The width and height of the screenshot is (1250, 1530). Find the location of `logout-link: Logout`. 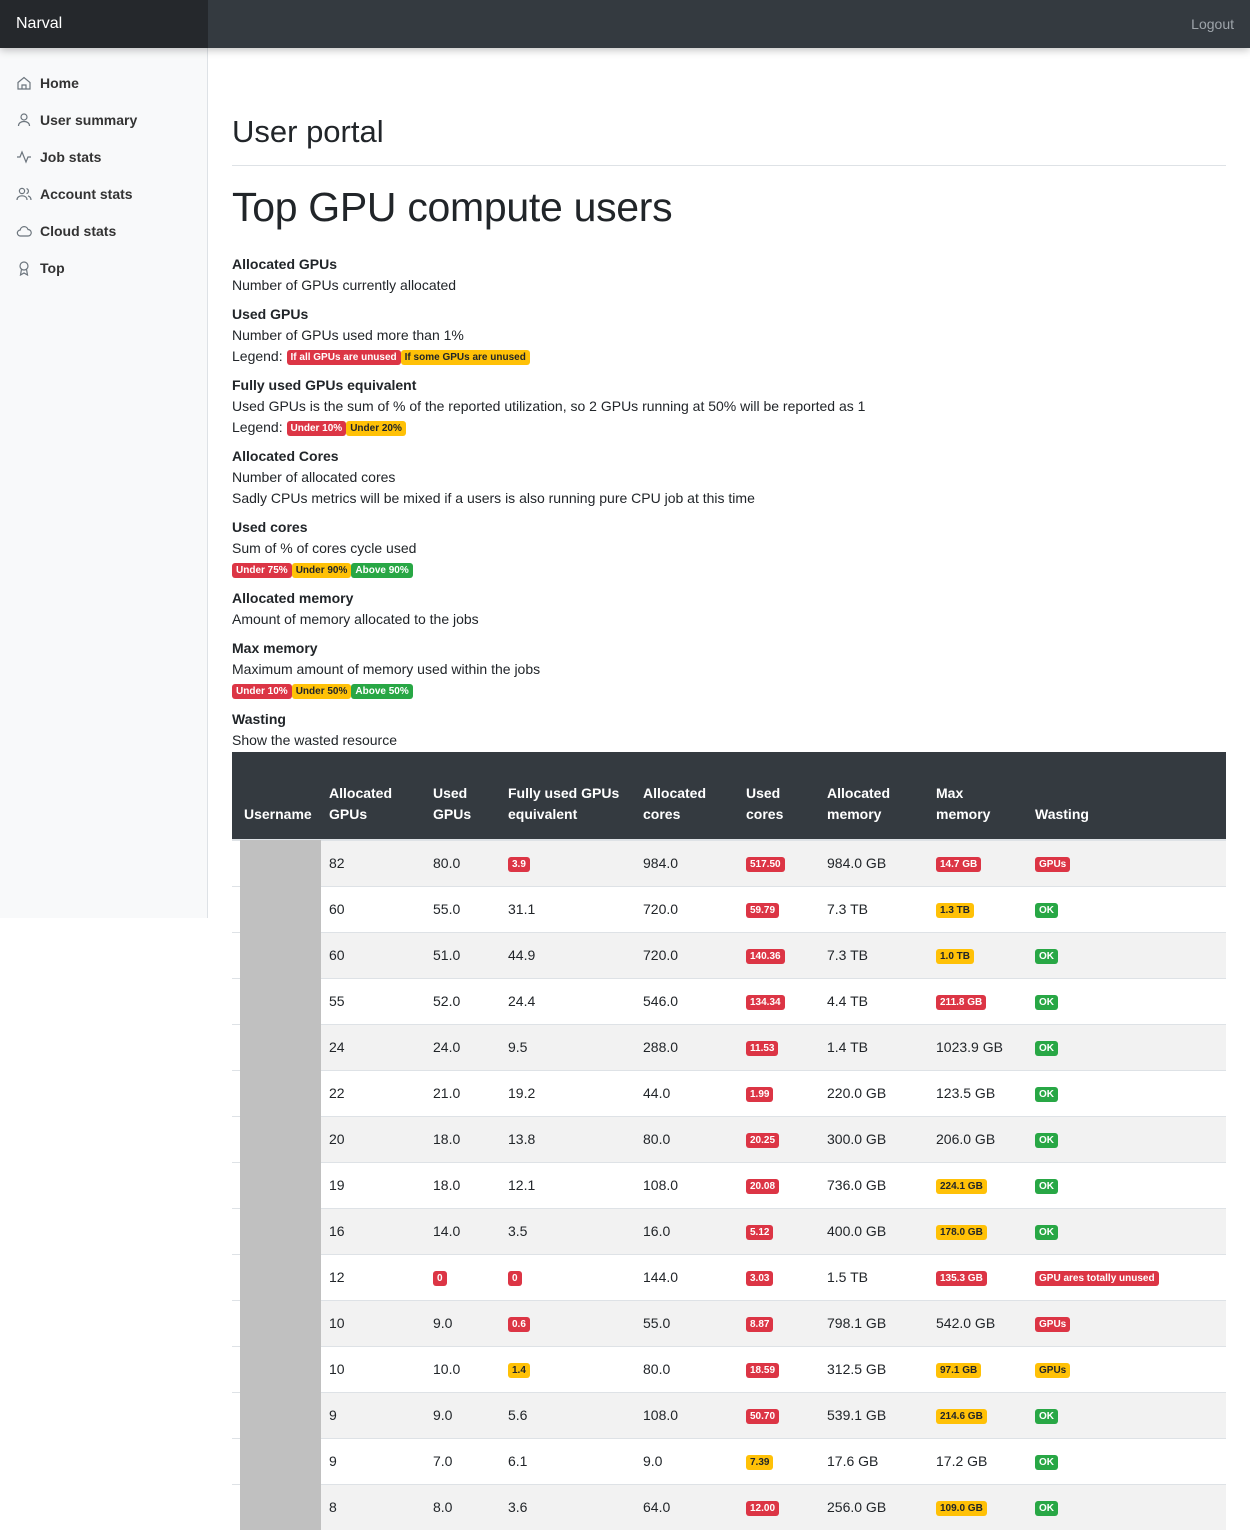

logout-link: Logout is located at coordinates (1212, 24).